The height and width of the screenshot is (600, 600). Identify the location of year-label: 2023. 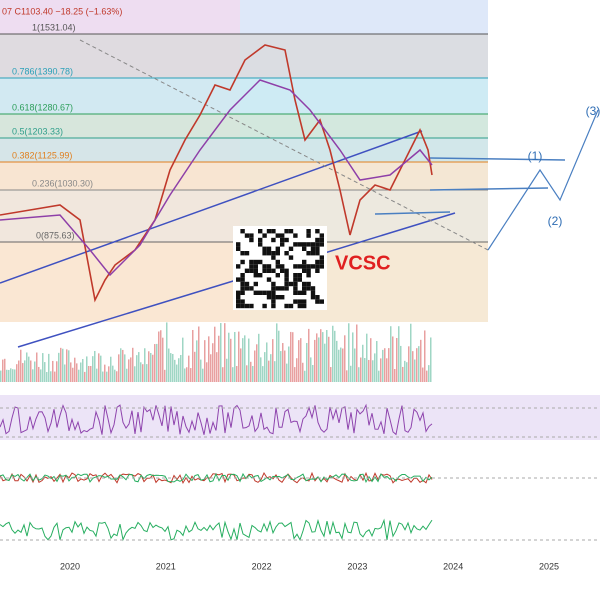
(357, 566).